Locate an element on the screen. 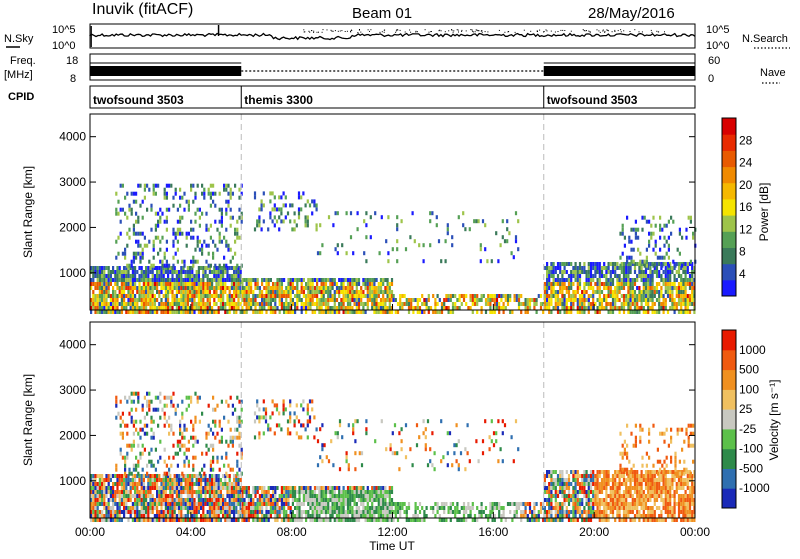 The image size is (800, 559). nsearch-tick-top: 10^5 is located at coordinates (718, 30).